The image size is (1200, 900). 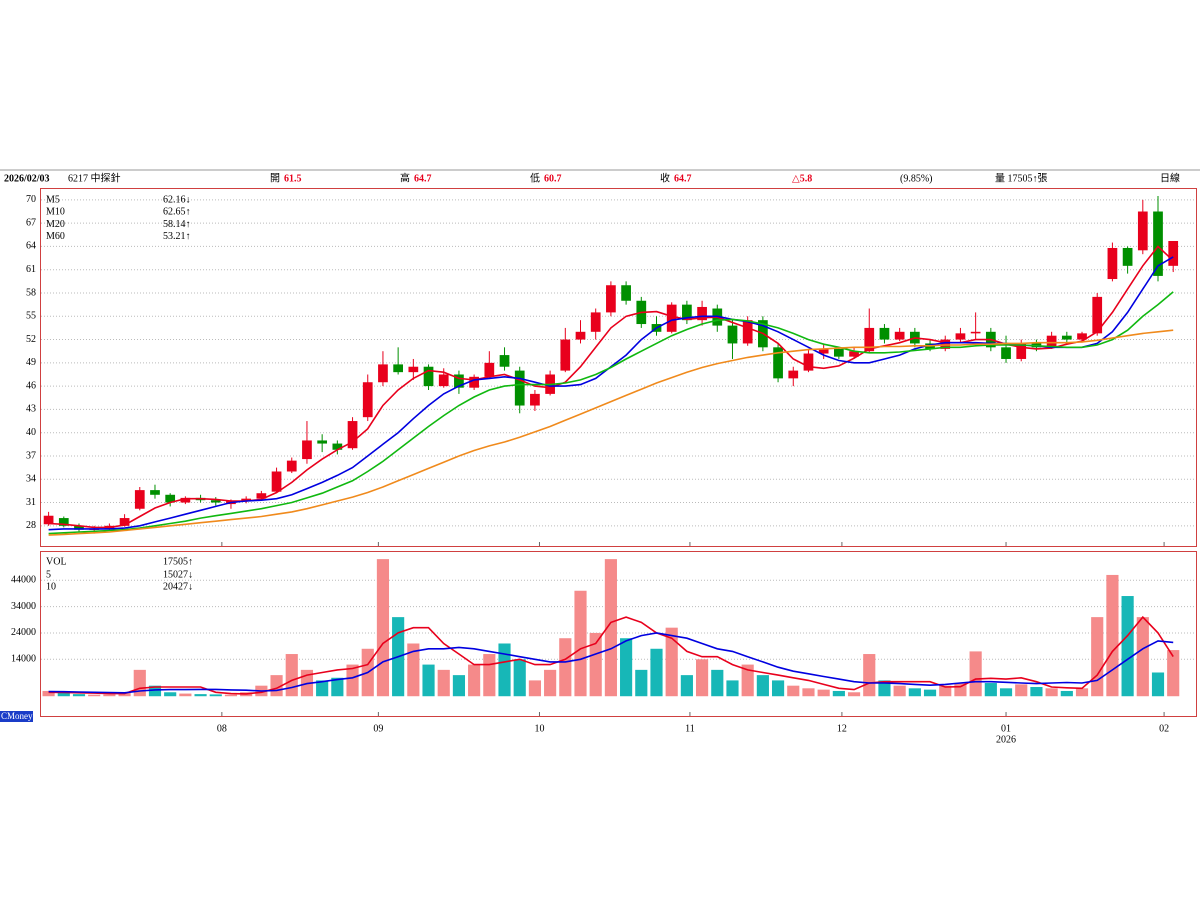 I want to click on legend-value: 58.14↑, so click(x=177, y=224).